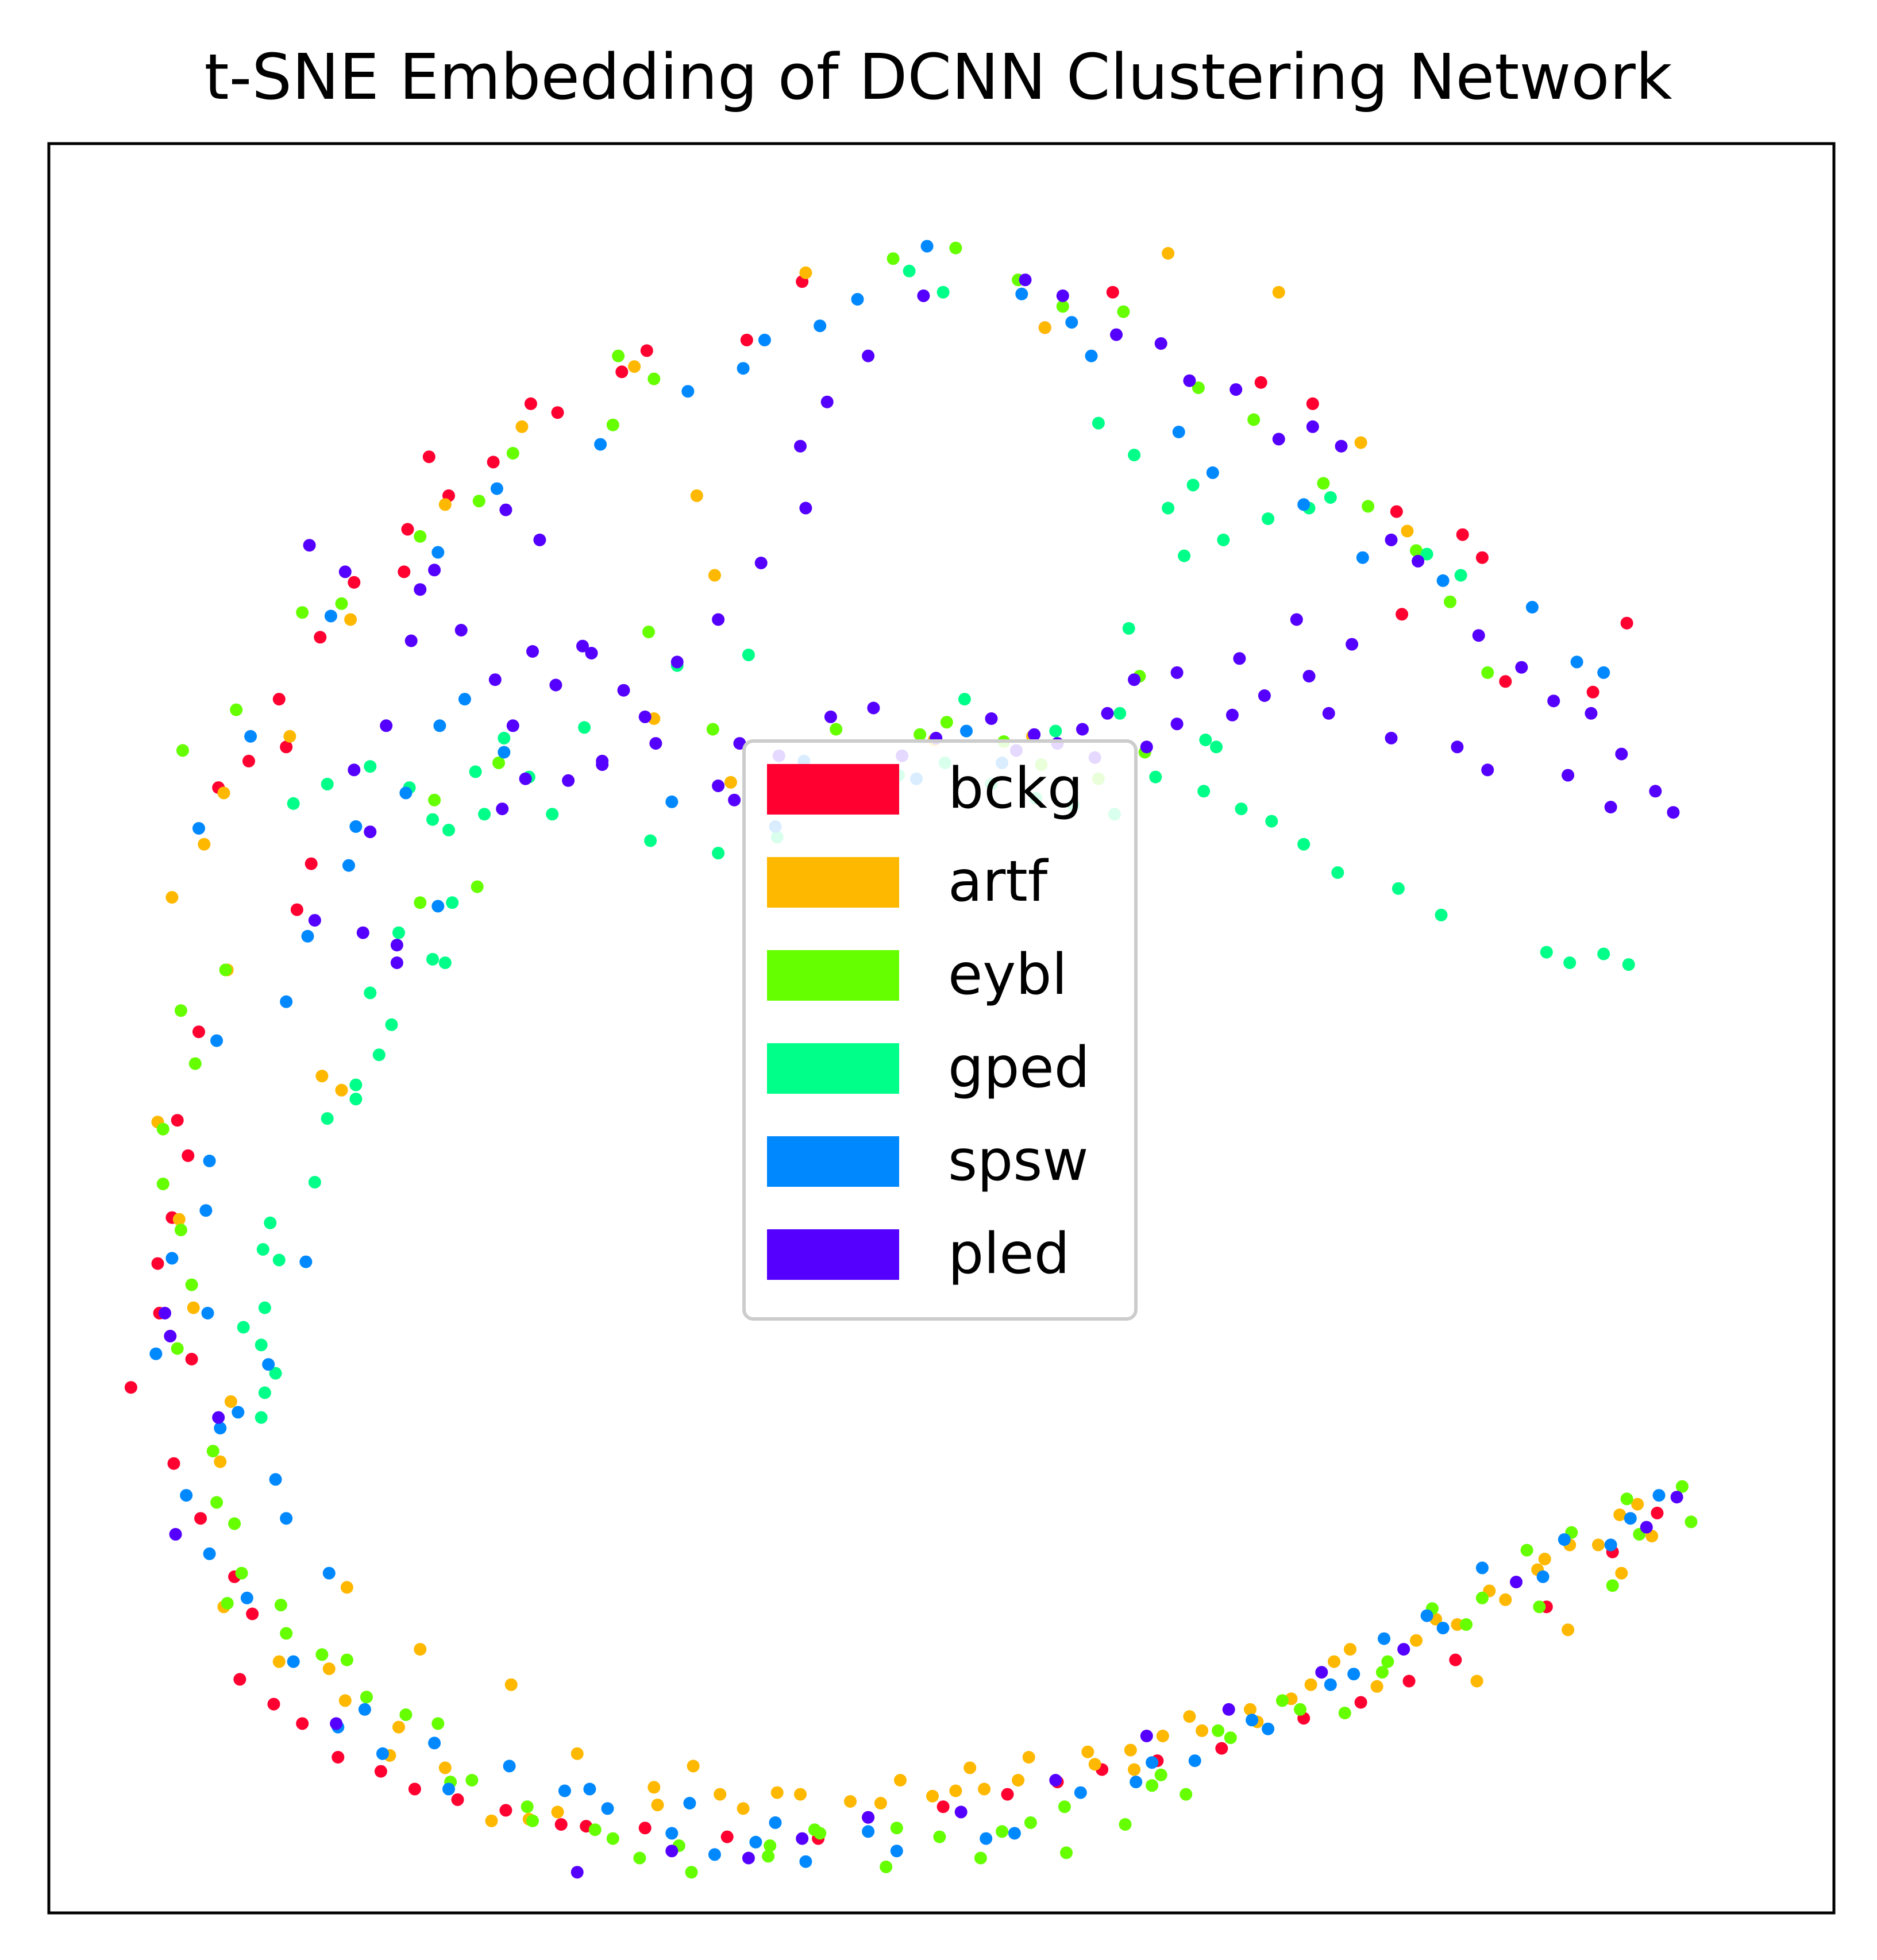 This screenshot has width=1877, height=1960. I want to click on legend-swatch-eybl, so click(833, 975).